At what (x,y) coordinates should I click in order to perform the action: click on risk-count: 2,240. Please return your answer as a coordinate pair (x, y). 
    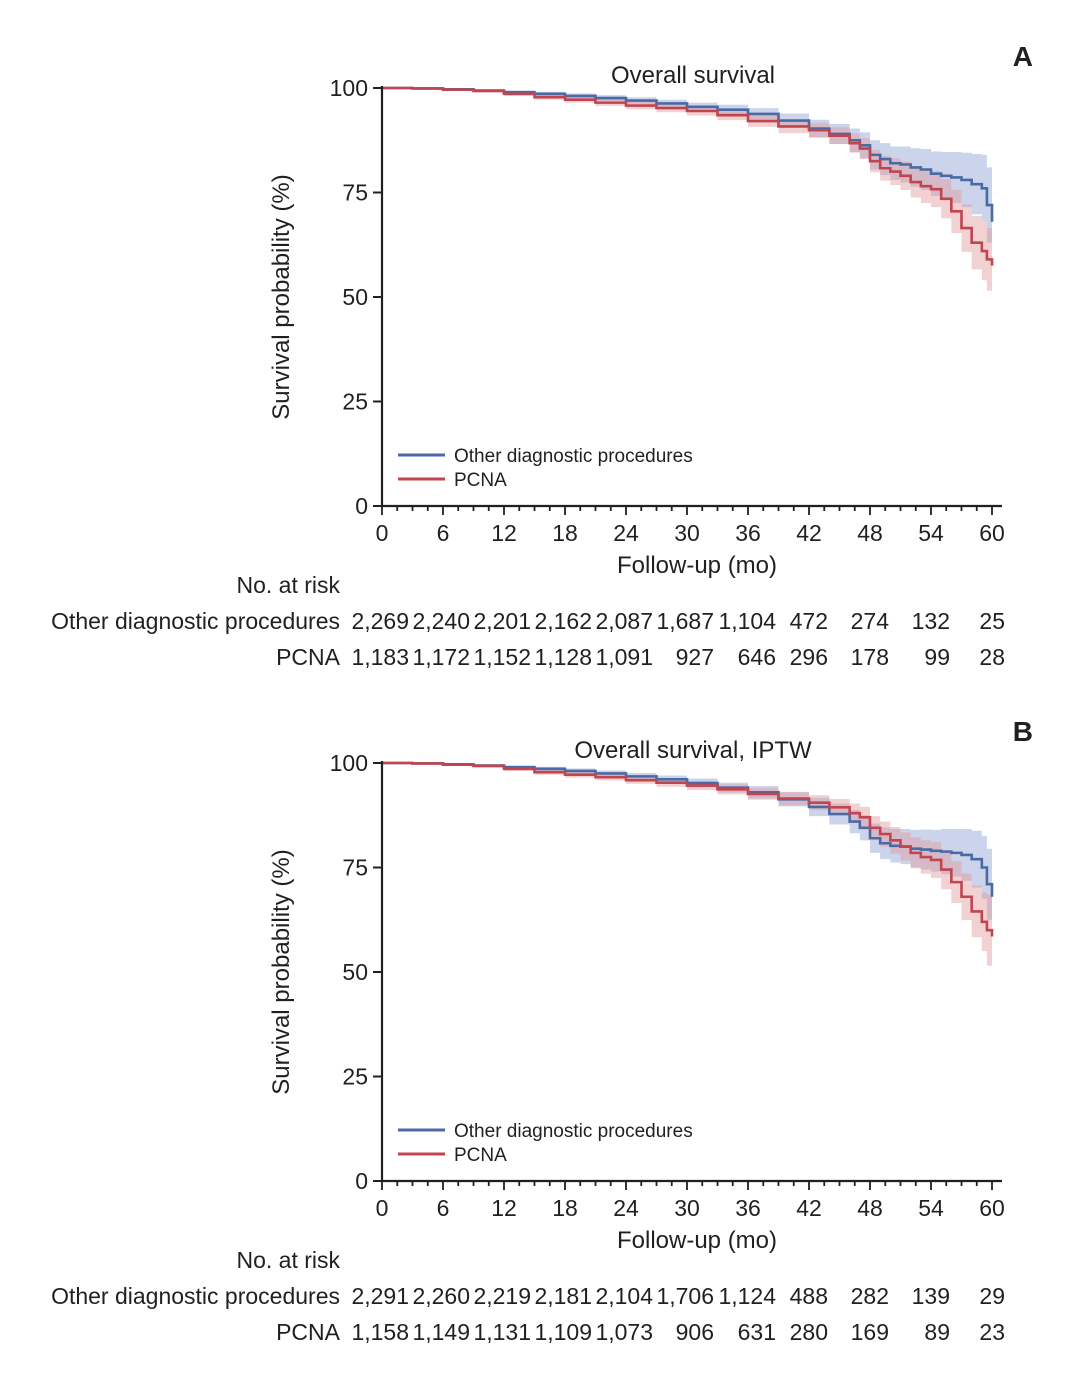
    Looking at the image, I should click on (441, 621).